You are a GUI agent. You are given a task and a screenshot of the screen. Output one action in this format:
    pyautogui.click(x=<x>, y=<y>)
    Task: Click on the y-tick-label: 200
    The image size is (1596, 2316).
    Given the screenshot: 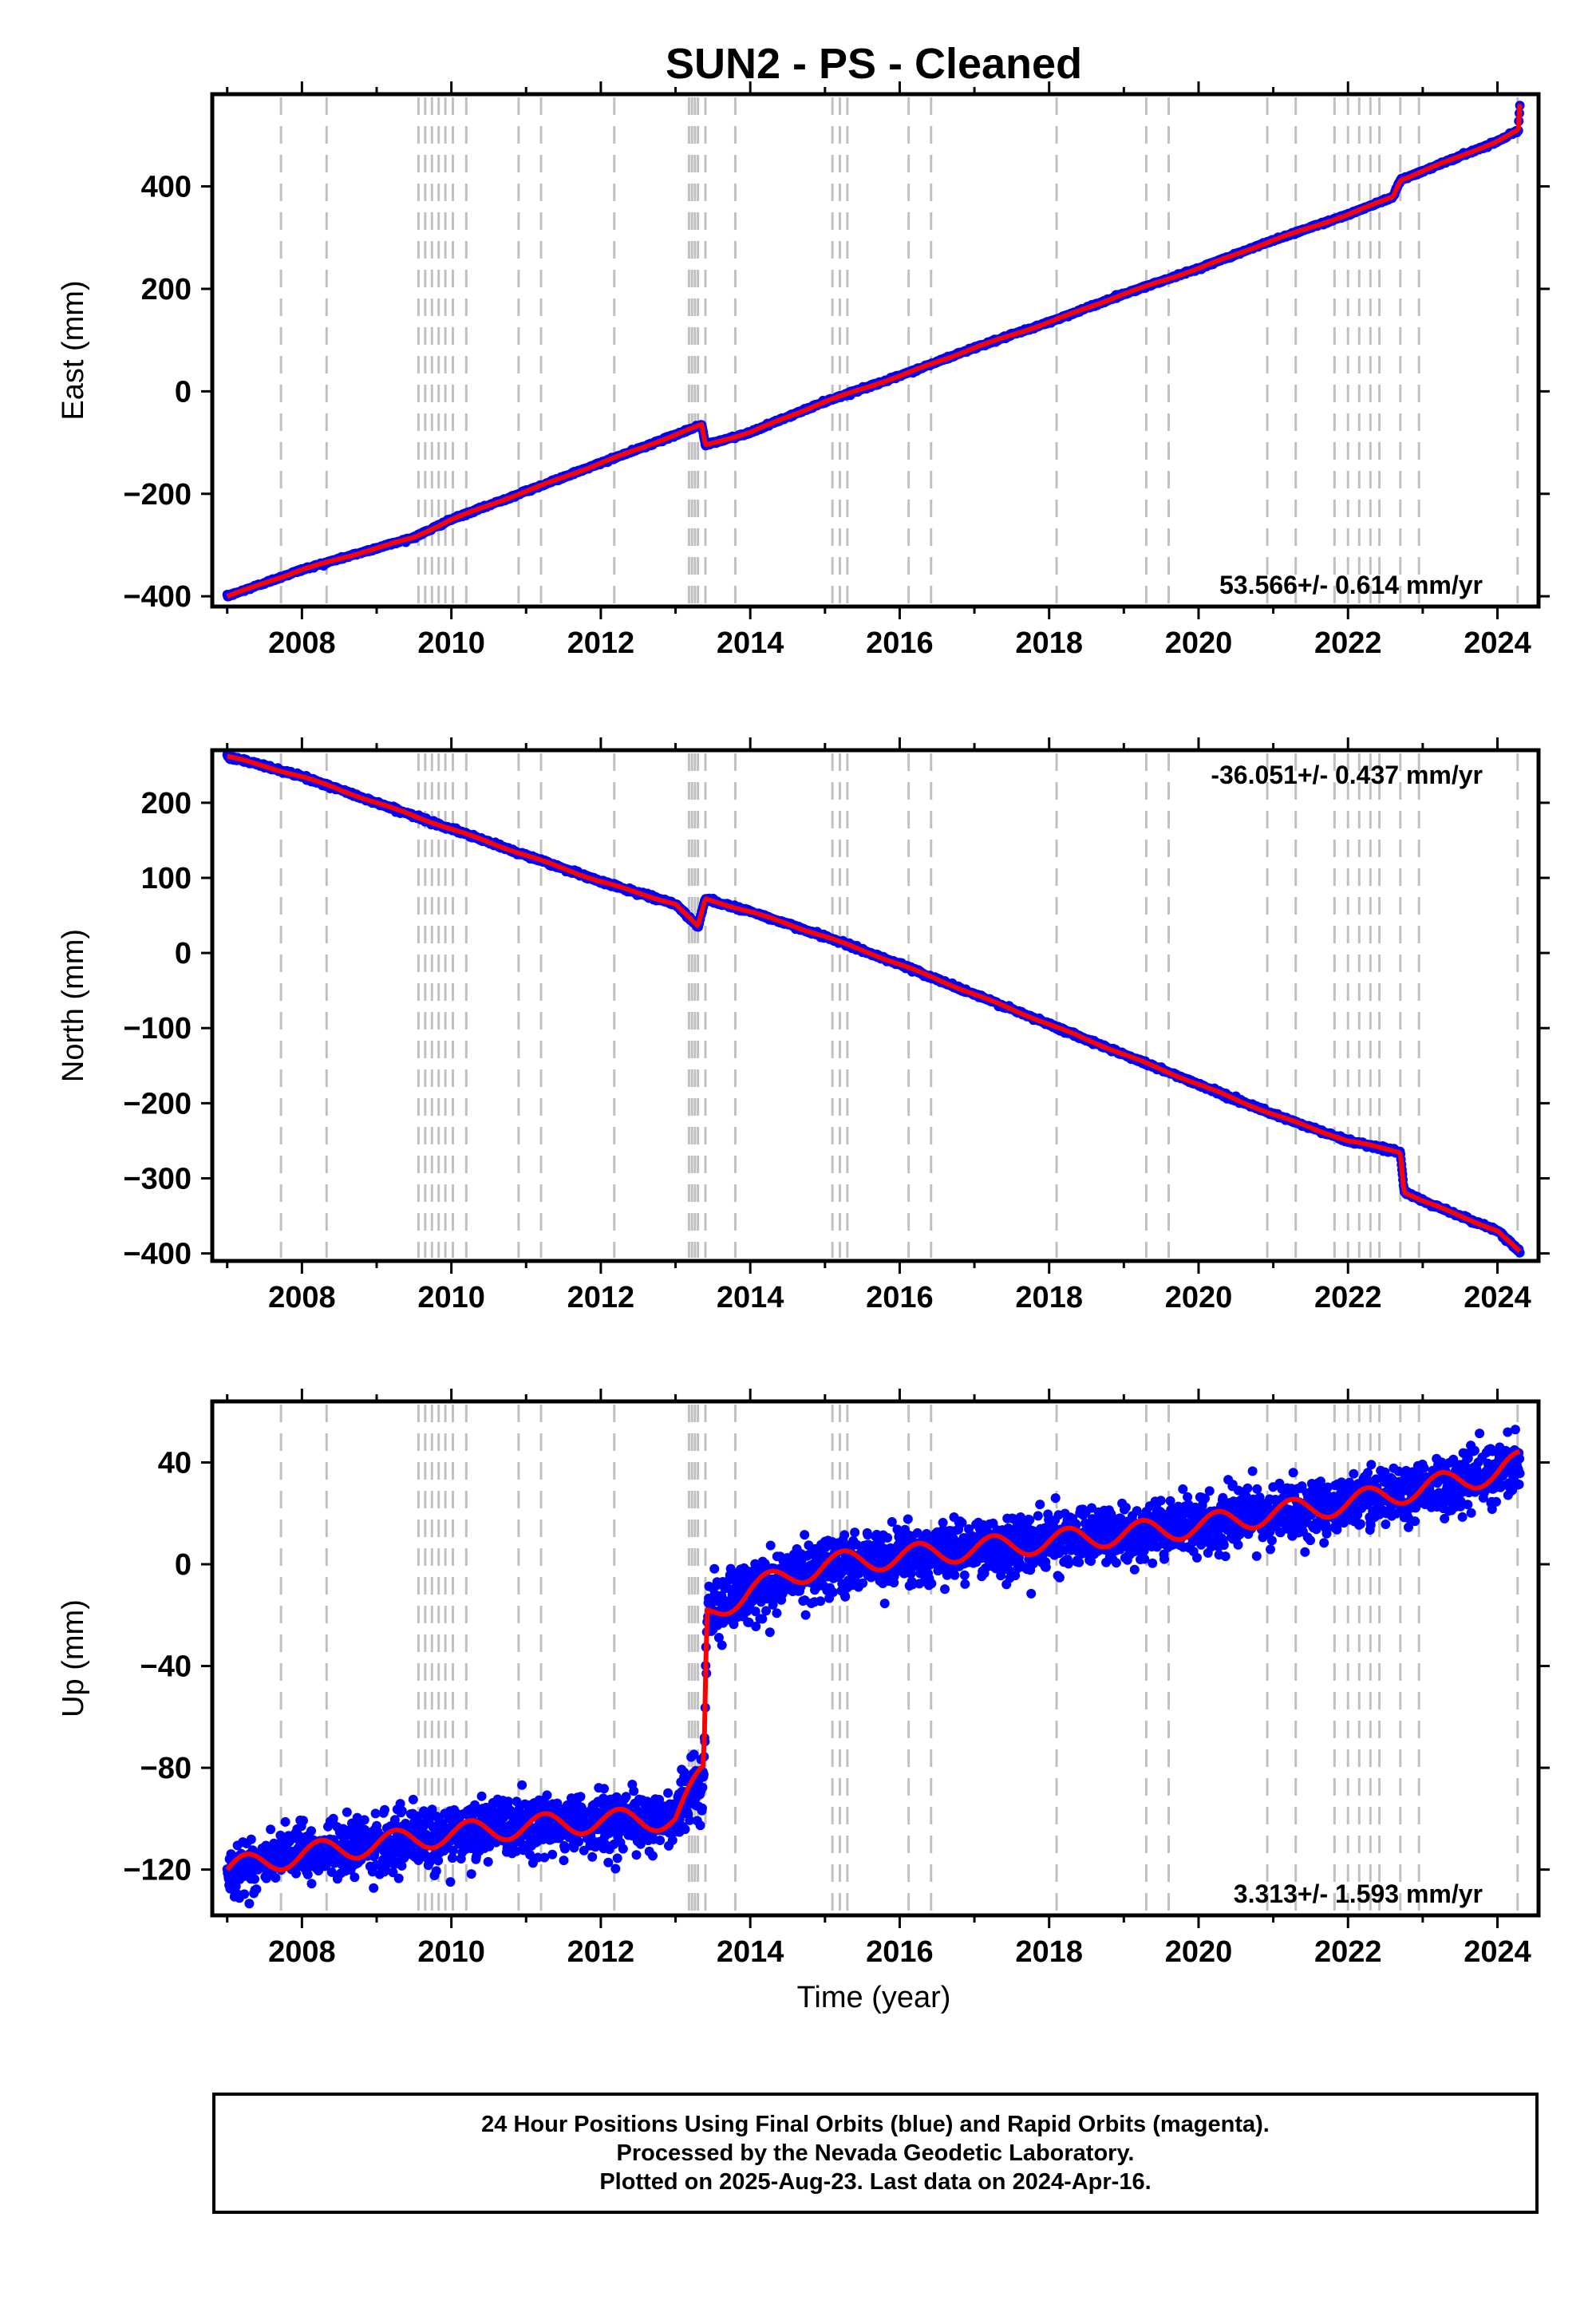 What is the action you would take?
    pyautogui.click(x=166, y=289)
    